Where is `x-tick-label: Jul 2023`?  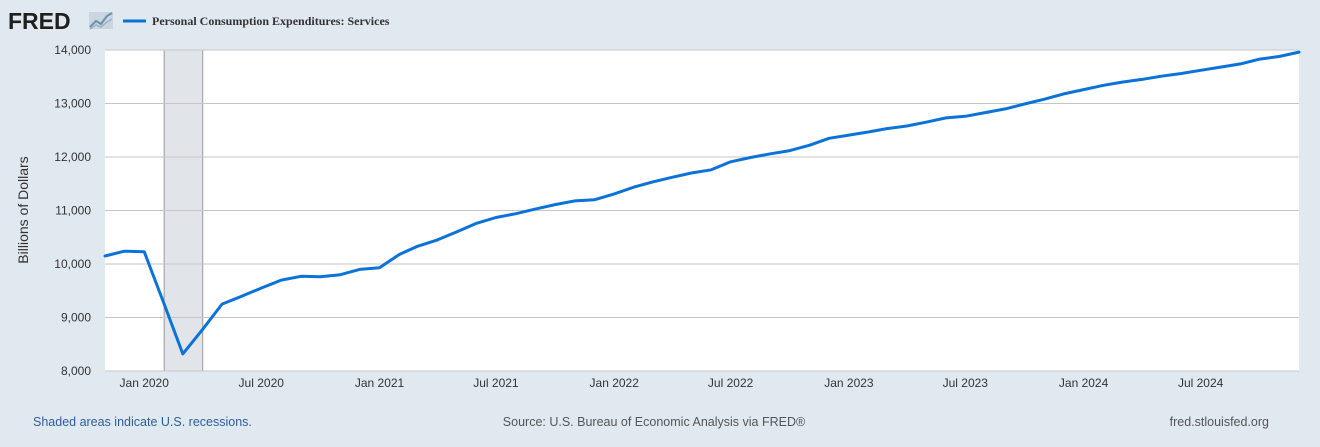 x-tick-label: Jul 2023 is located at coordinates (966, 383).